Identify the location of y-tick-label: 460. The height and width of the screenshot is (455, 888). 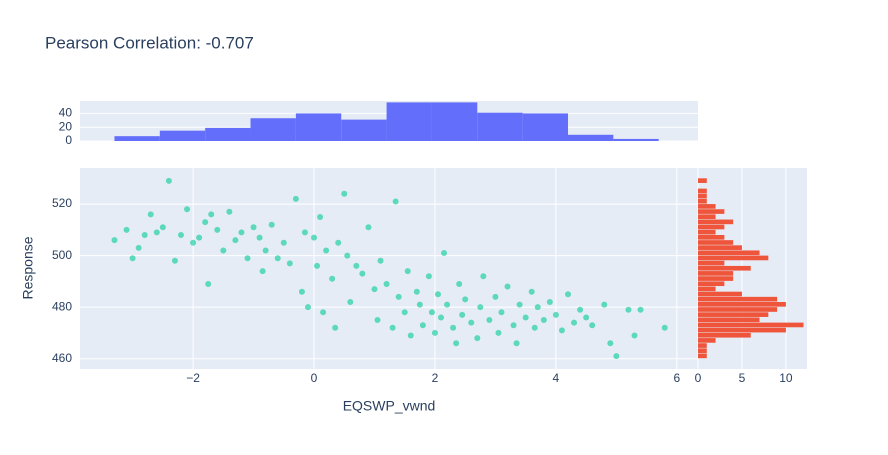
(62, 358).